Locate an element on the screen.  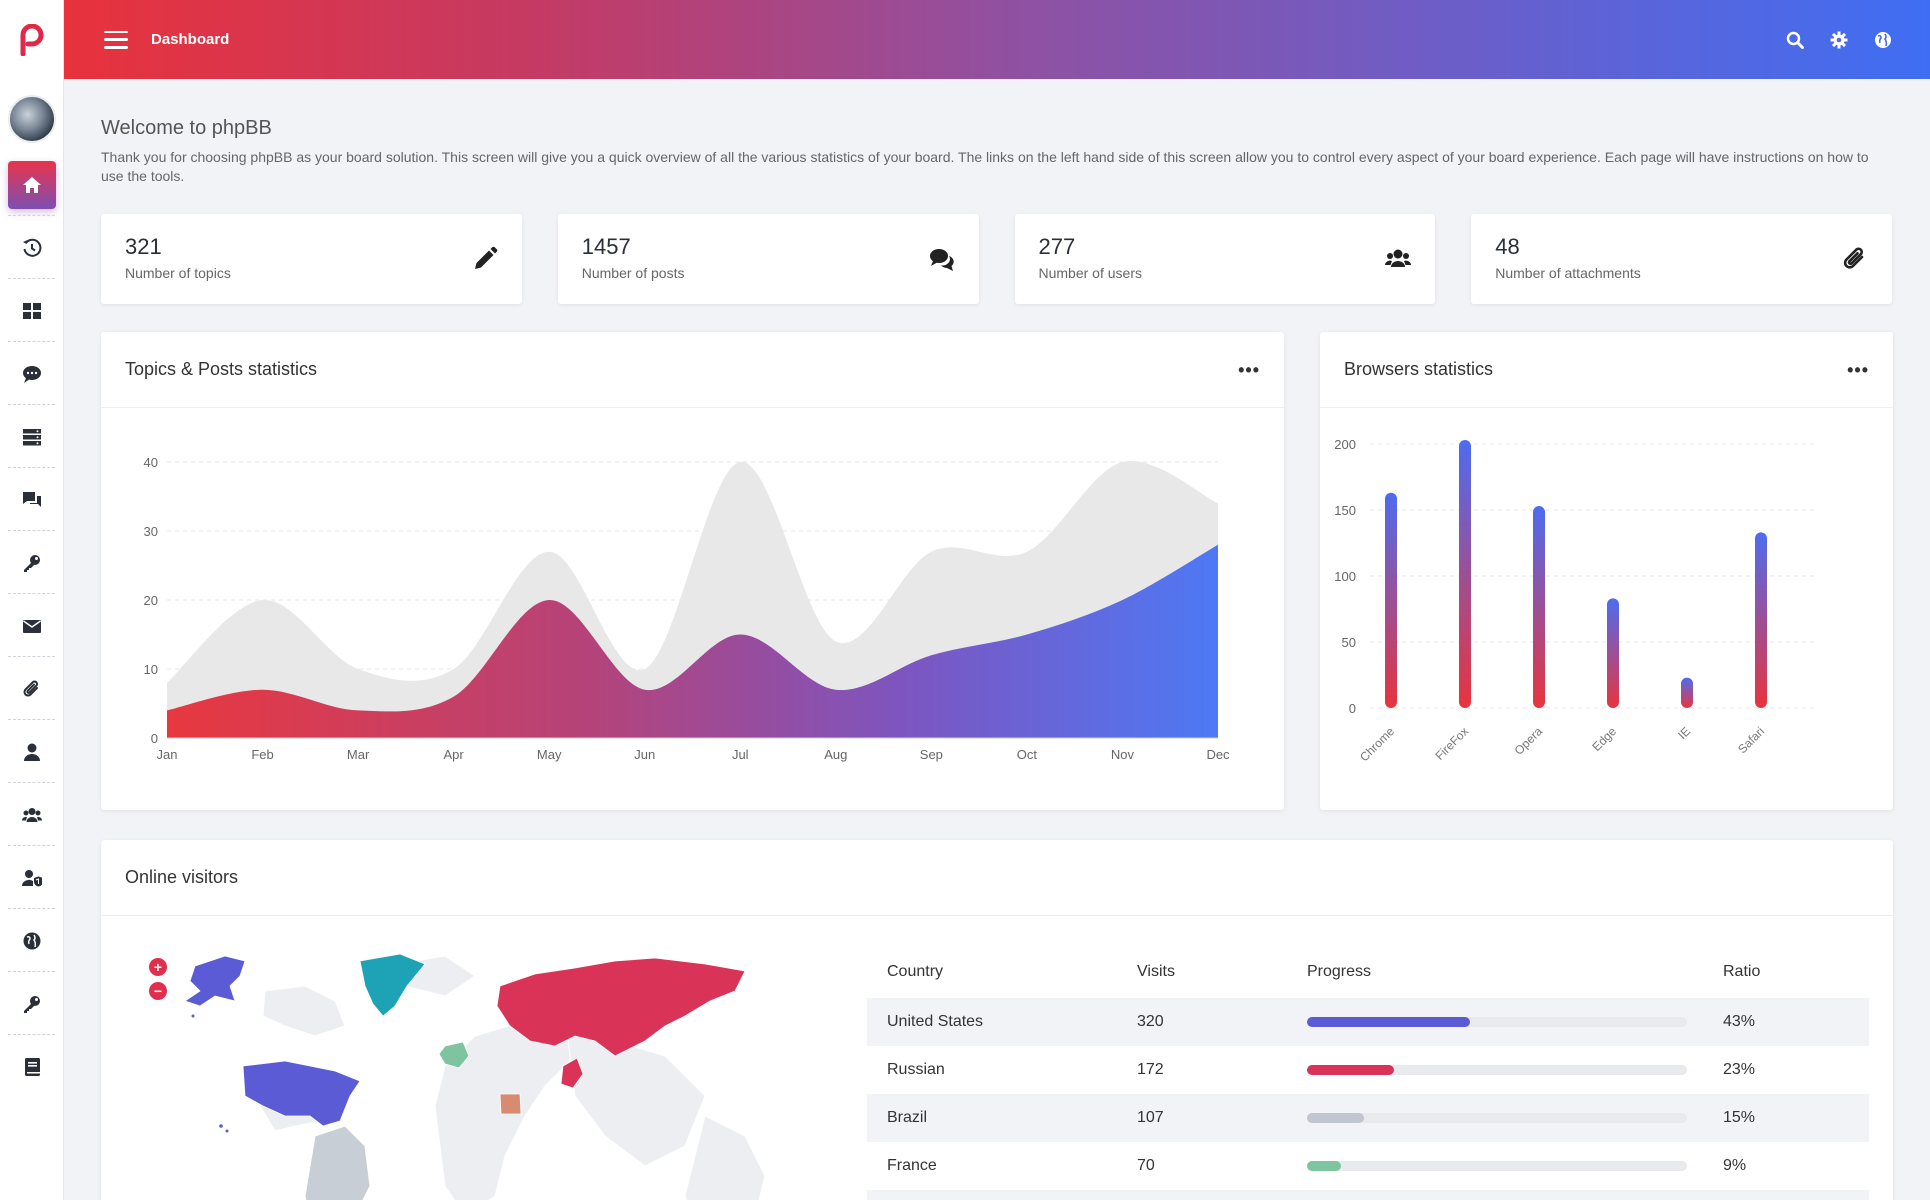
sidebar-item-logs is located at coordinates (31, 1066).